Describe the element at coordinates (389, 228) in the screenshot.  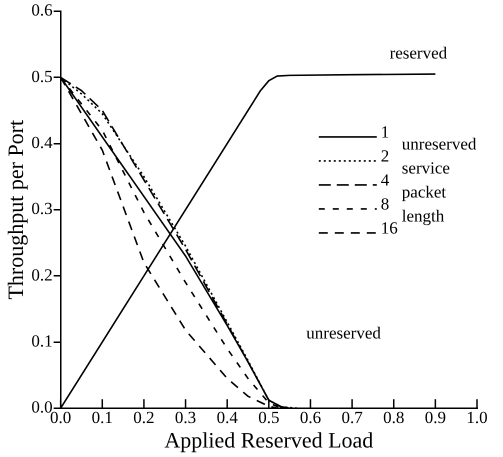
I see `legend-label: 16` at that location.